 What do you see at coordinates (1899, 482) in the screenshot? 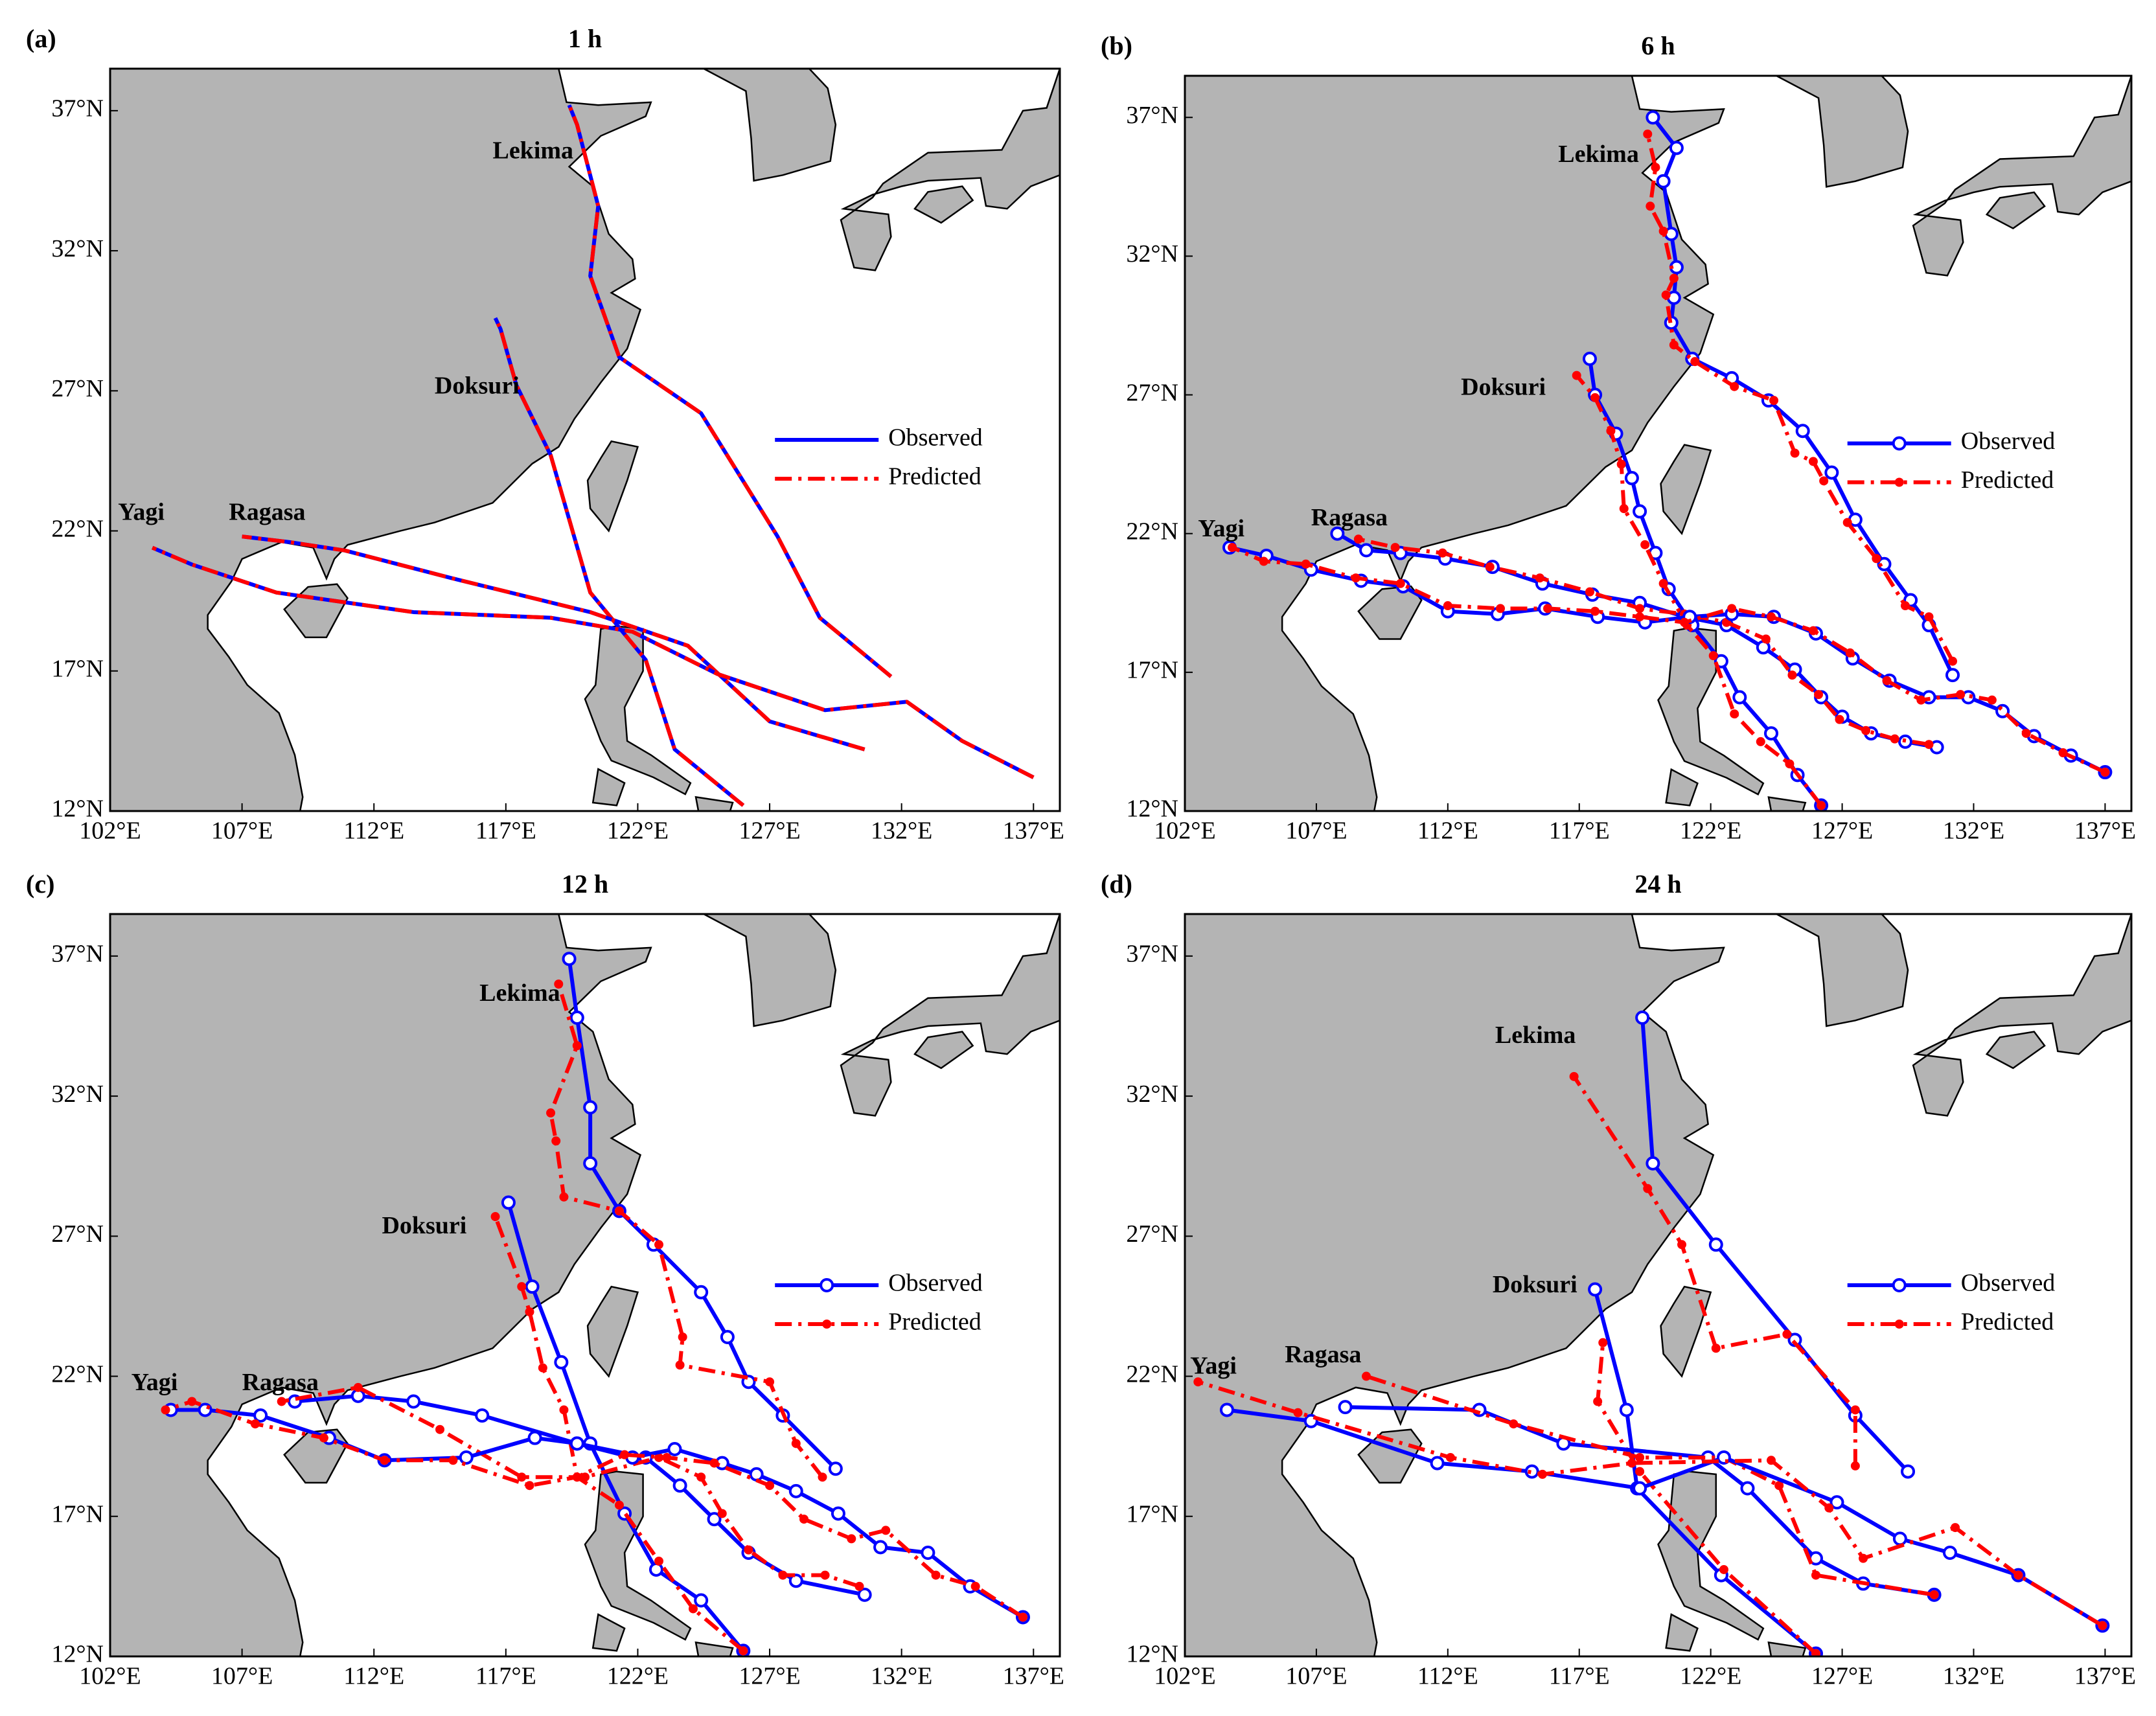
I see `legend-marker` at bounding box center [1899, 482].